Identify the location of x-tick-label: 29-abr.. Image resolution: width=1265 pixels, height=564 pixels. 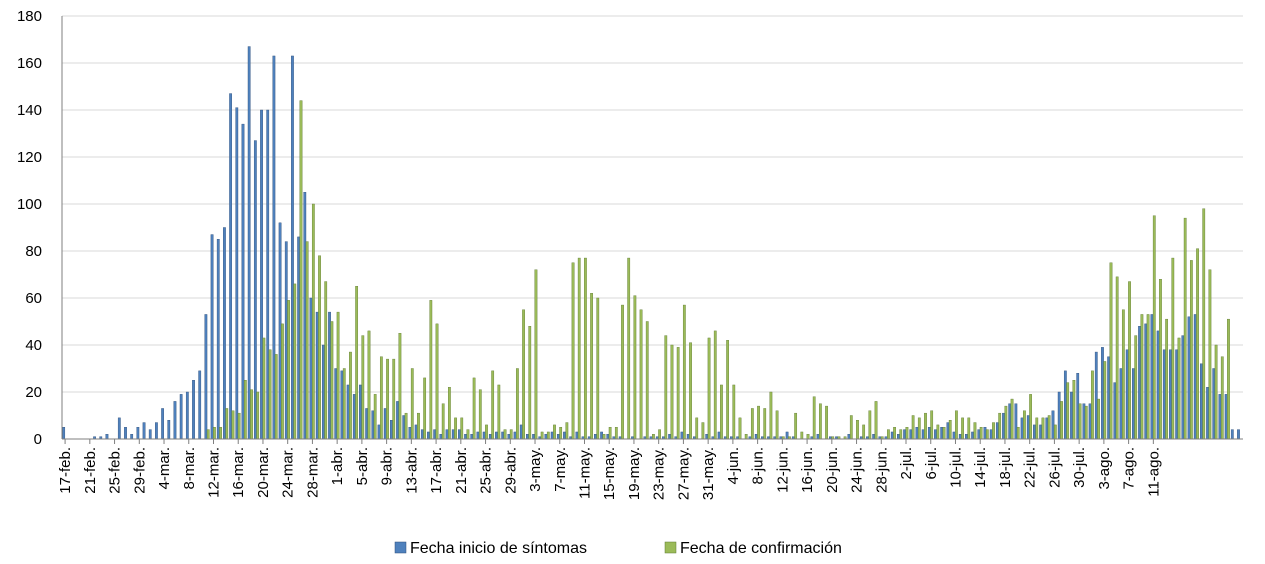
(510, 470).